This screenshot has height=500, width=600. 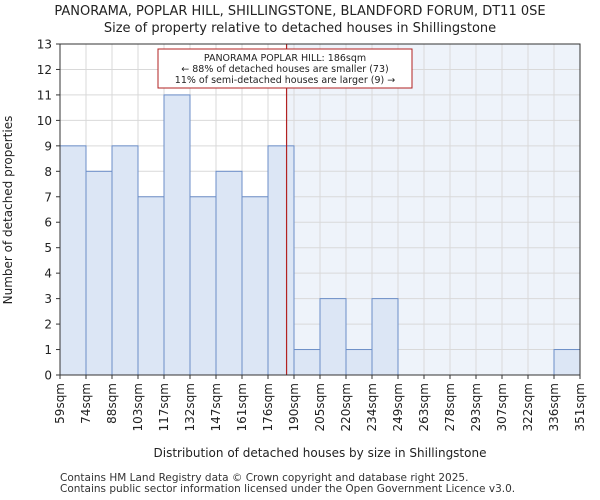 I want to click on x-tick-label: 263sqm, so click(x=424, y=407).